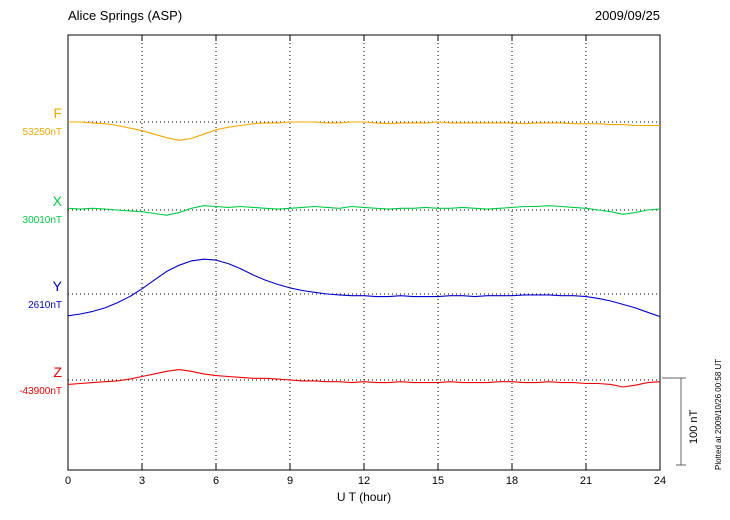  Describe the element at coordinates (364, 378) in the screenshot. I see `trace-z` at that location.